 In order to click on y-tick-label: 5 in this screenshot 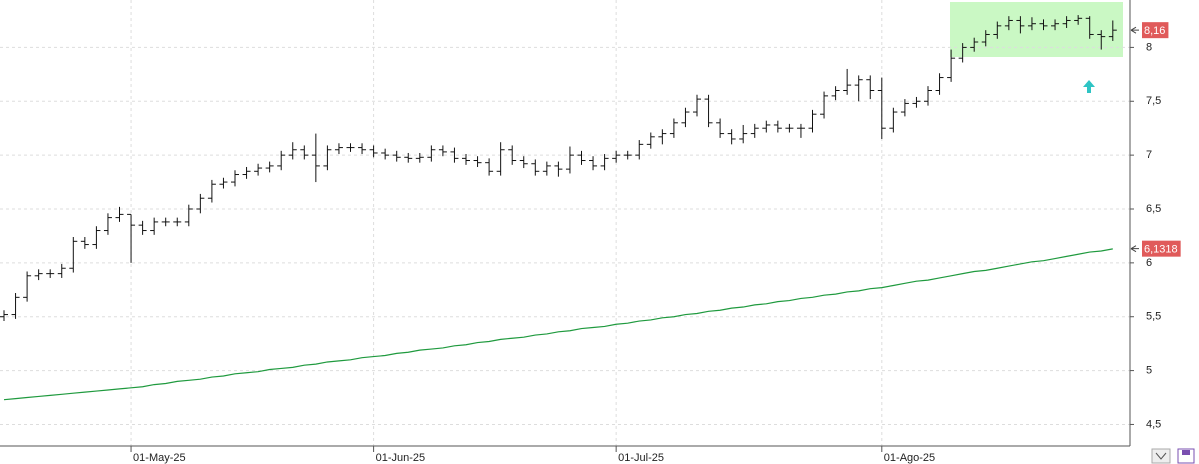, I will do `click(1149, 370)`.